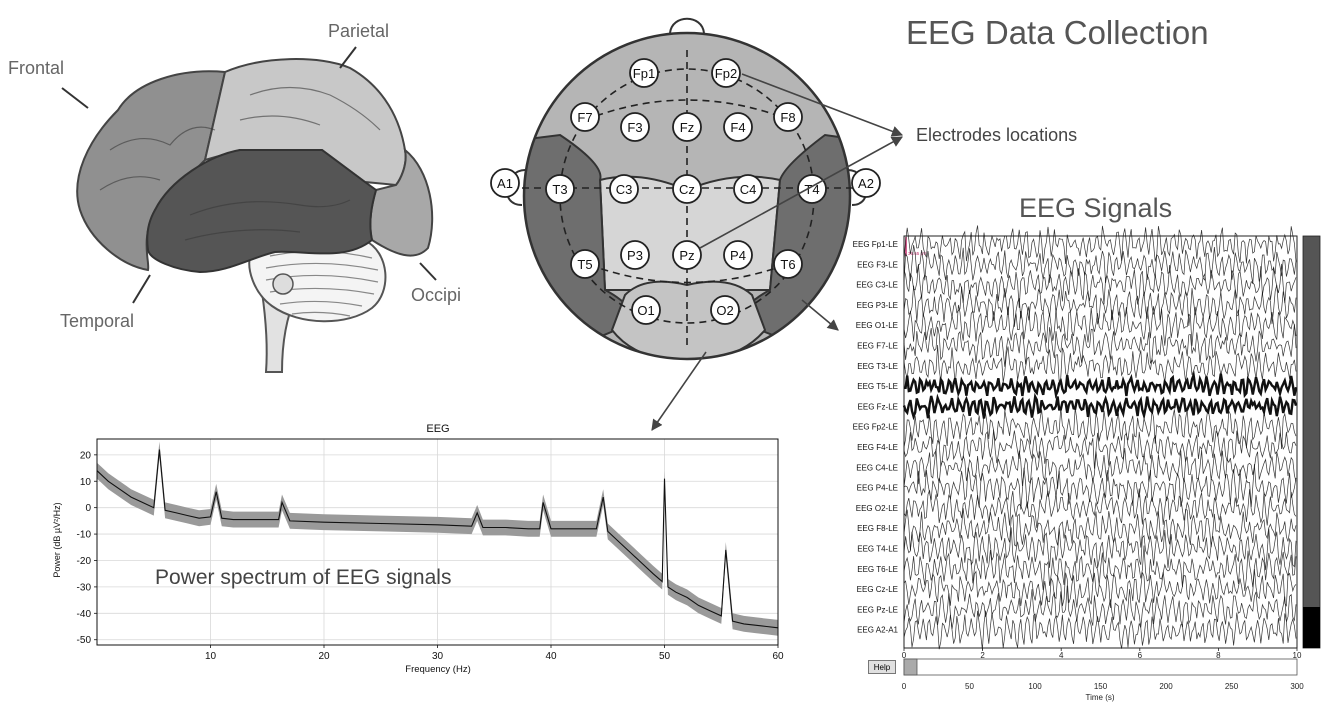 This screenshot has width=1325, height=706. Describe the element at coordinates (84, 535) in the screenshot. I see `y-tick-label: -10` at that location.